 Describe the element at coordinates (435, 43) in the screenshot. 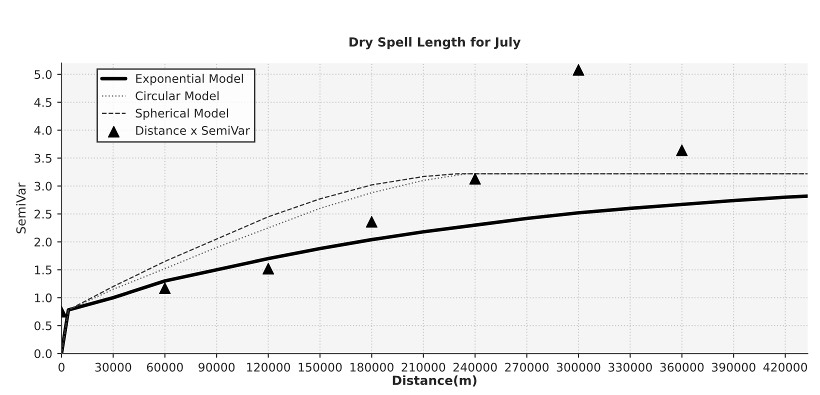

I see `chart-title: Dry Spell Length for July` at that location.